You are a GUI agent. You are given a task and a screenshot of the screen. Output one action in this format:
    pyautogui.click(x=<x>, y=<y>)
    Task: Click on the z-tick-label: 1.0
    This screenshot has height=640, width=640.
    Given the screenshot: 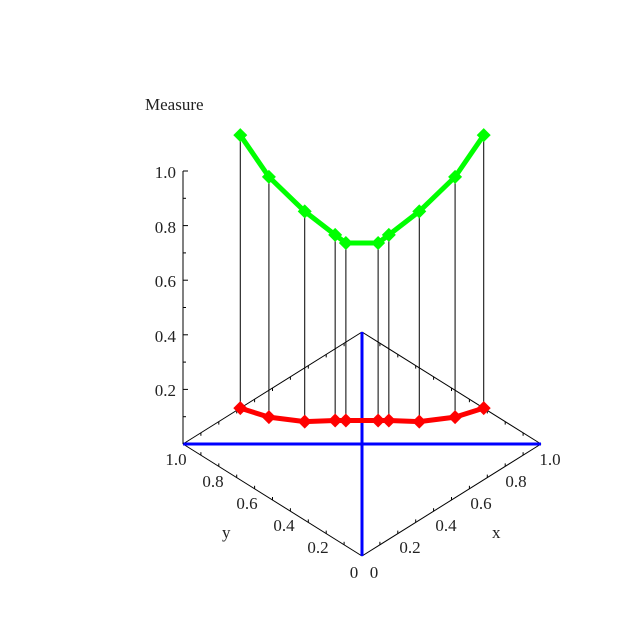 What is the action you would take?
    pyautogui.click(x=165, y=172)
    